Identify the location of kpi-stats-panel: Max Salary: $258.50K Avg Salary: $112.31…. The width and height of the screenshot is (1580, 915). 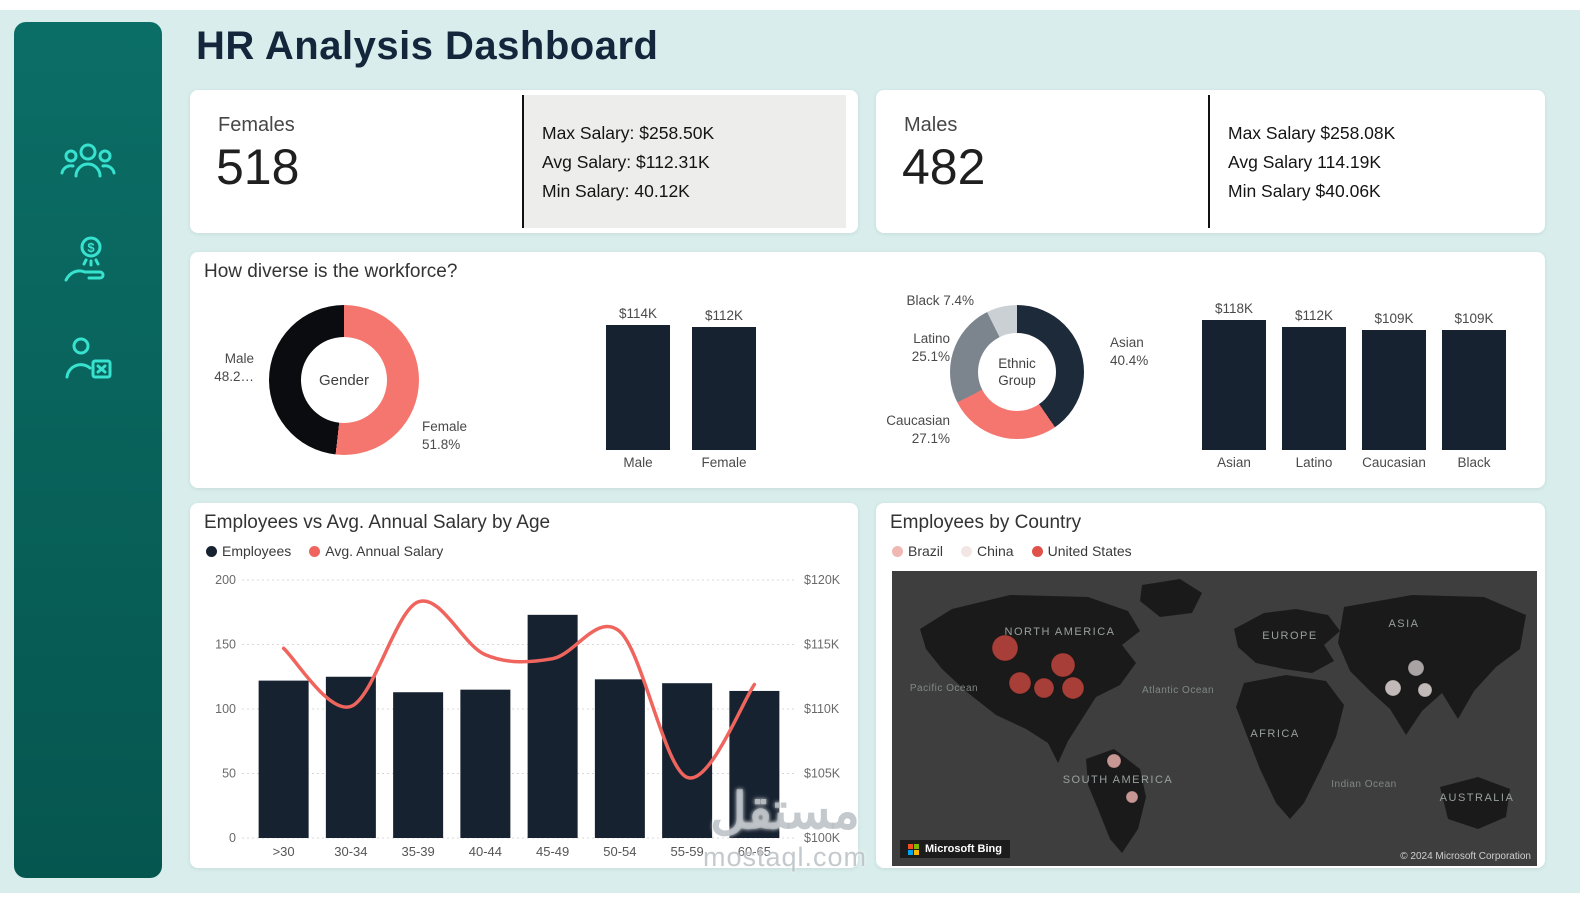
(685, 161).